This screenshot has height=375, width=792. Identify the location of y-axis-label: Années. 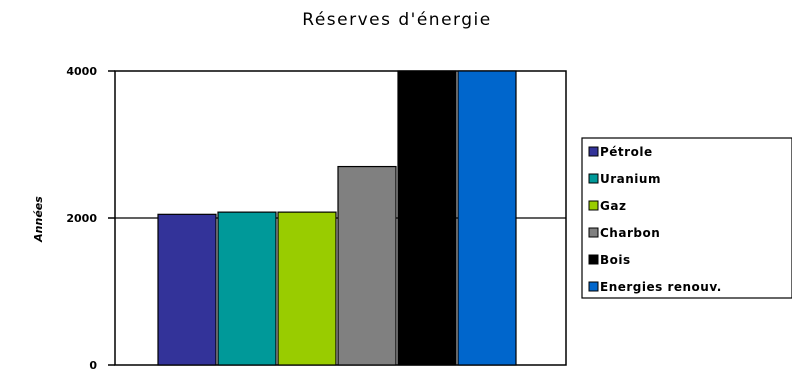
(38, 219).